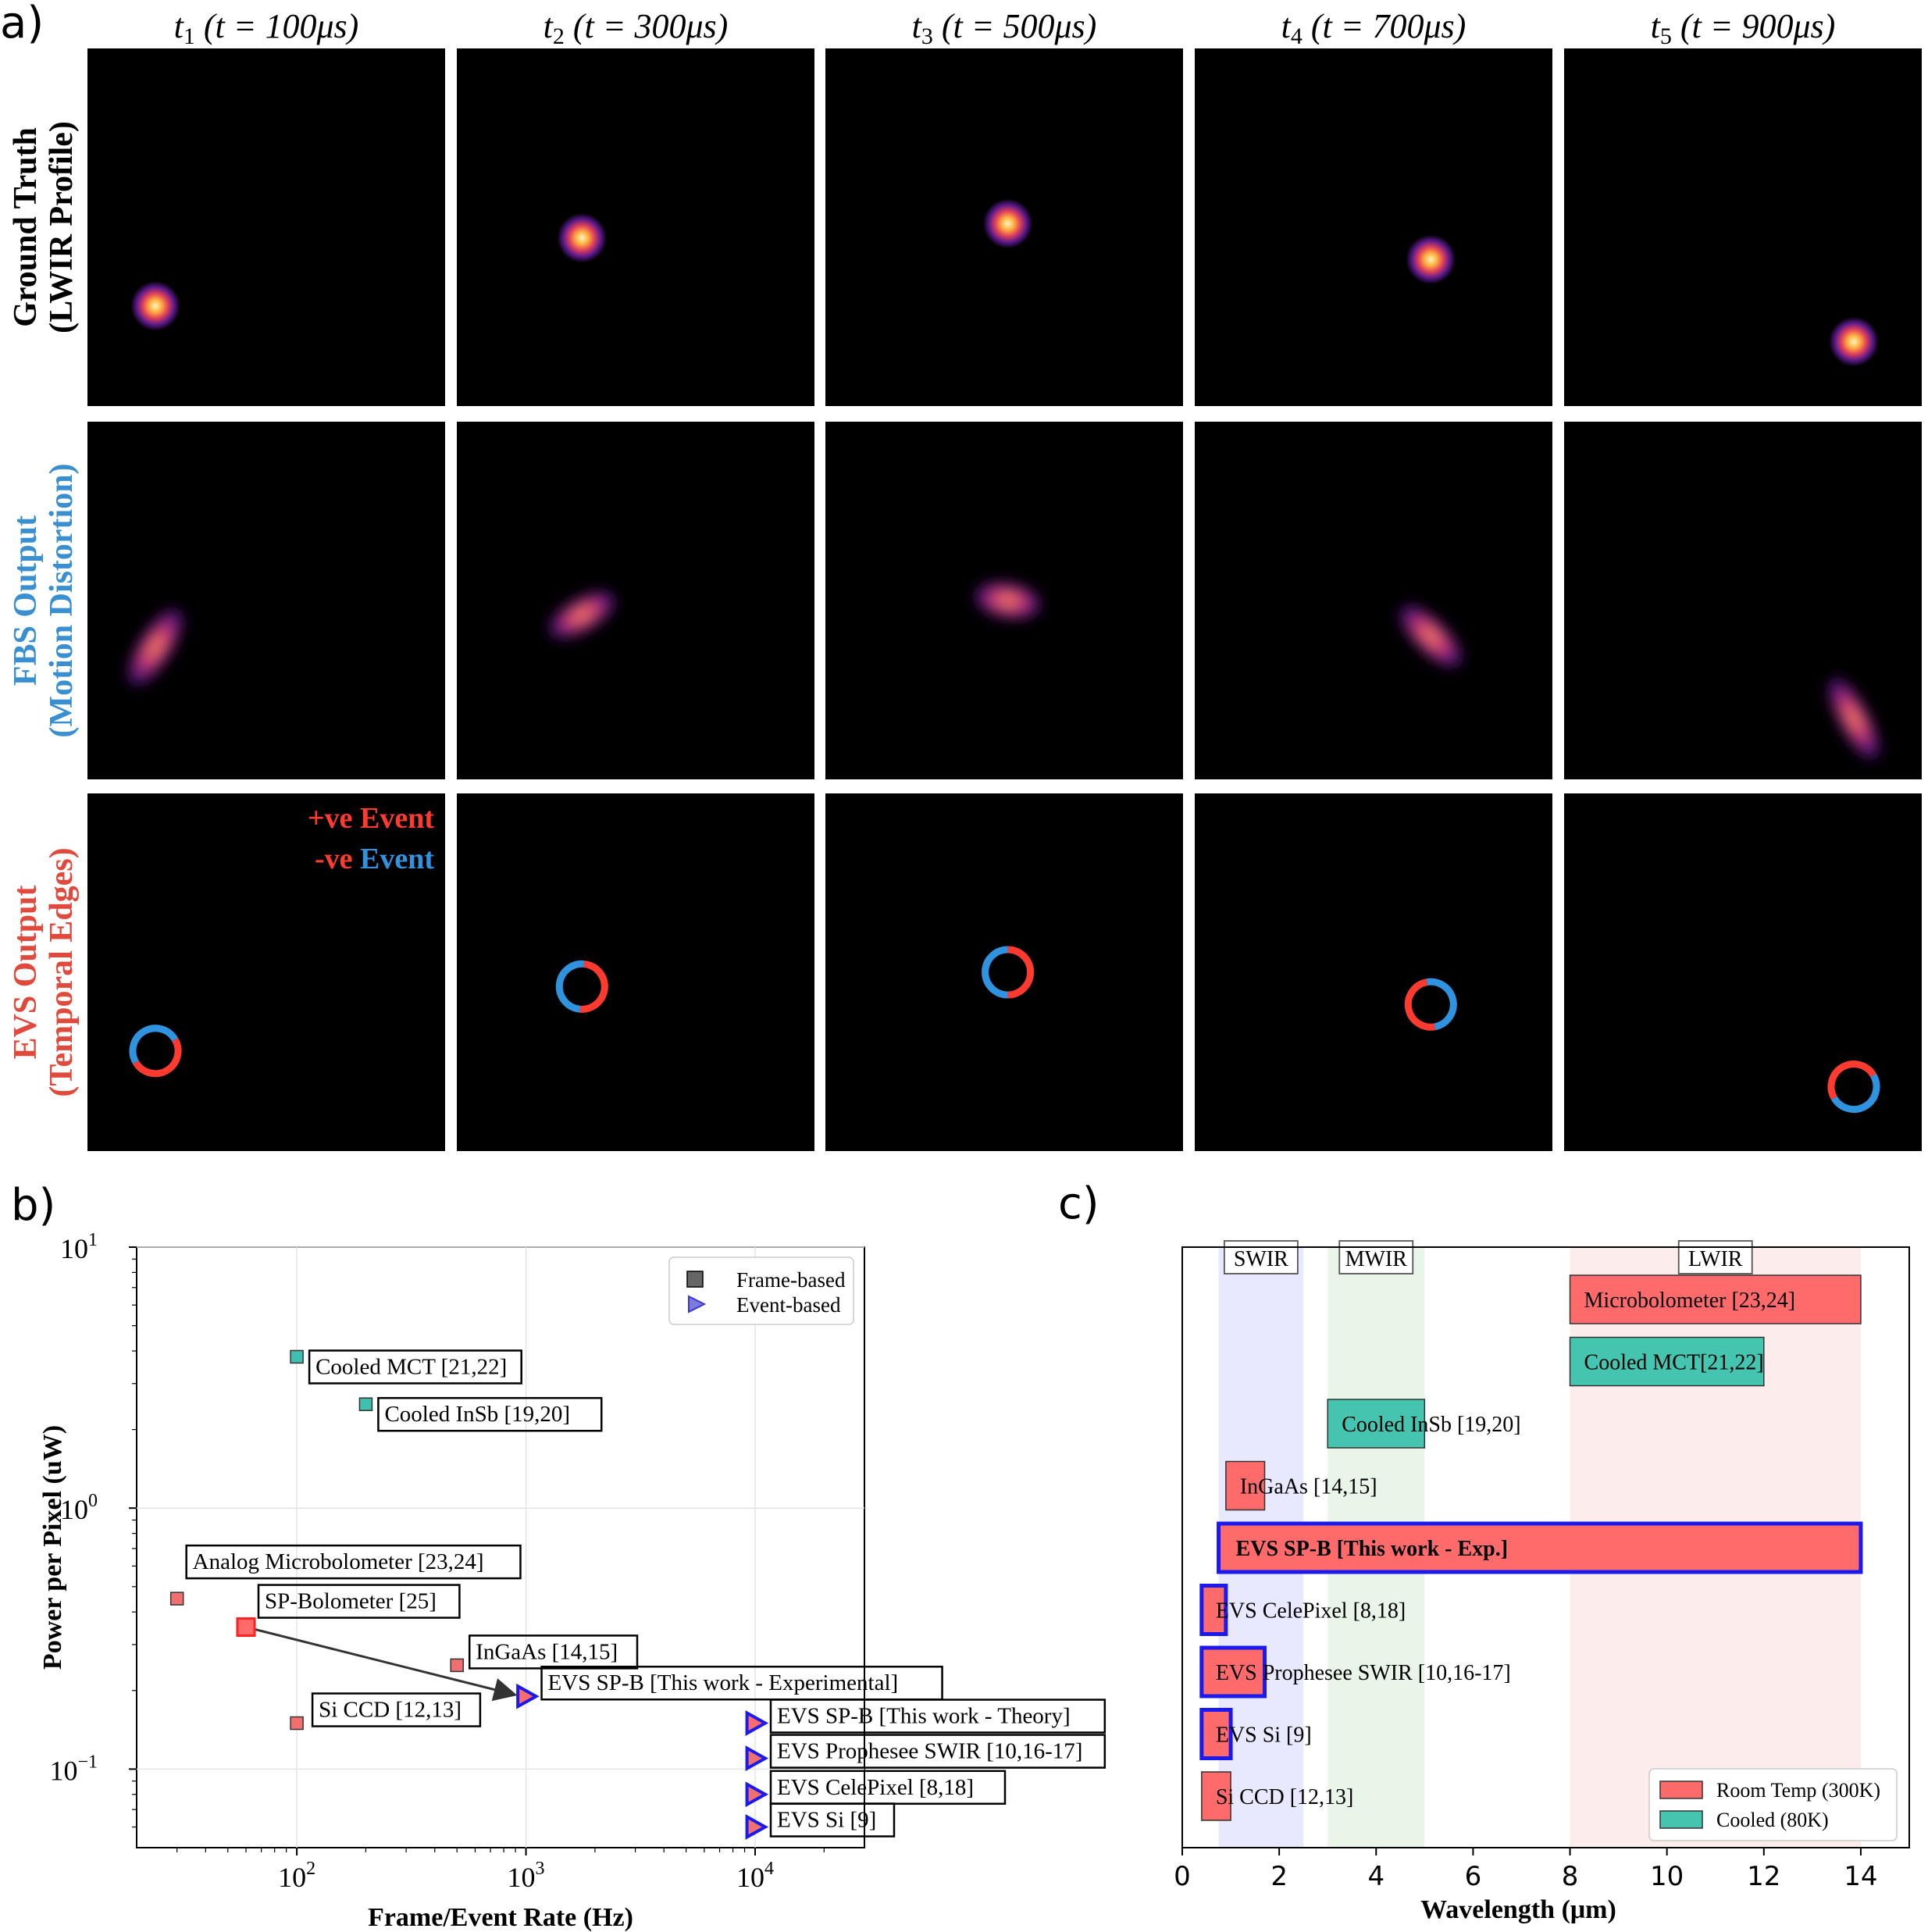 The width and height of the screenshot is (1928, 1932). Describe the element at coordinates (1285, 1797) in the screenshot. I see `bar-label: Si CCD [12,13]` at that location.